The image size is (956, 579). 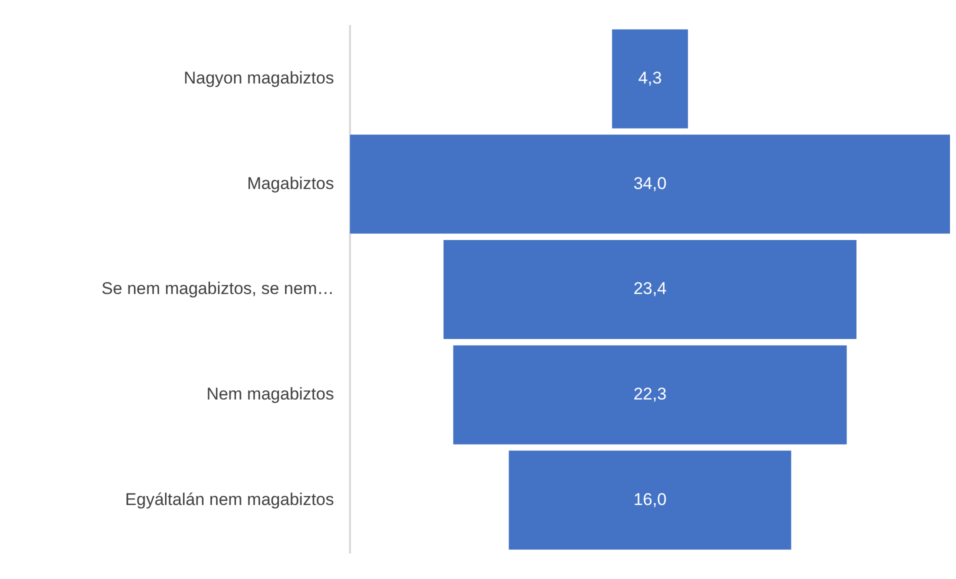 I want to click on category-label: Nagyon magabiztos, so click(x=259, y=78).